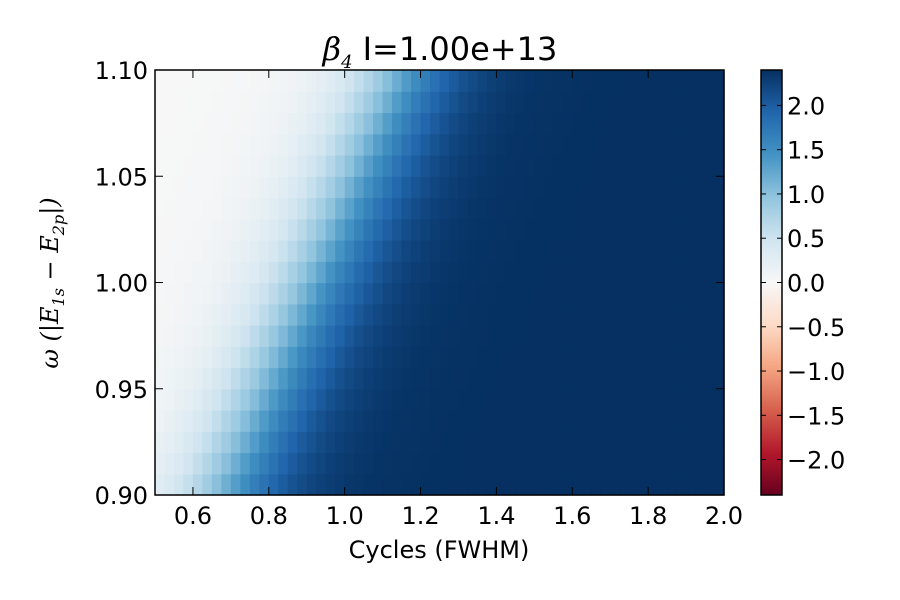 The image size is (900, 600). I want to click on chart-title-text: I=1.00e+13, so click(460, 49).